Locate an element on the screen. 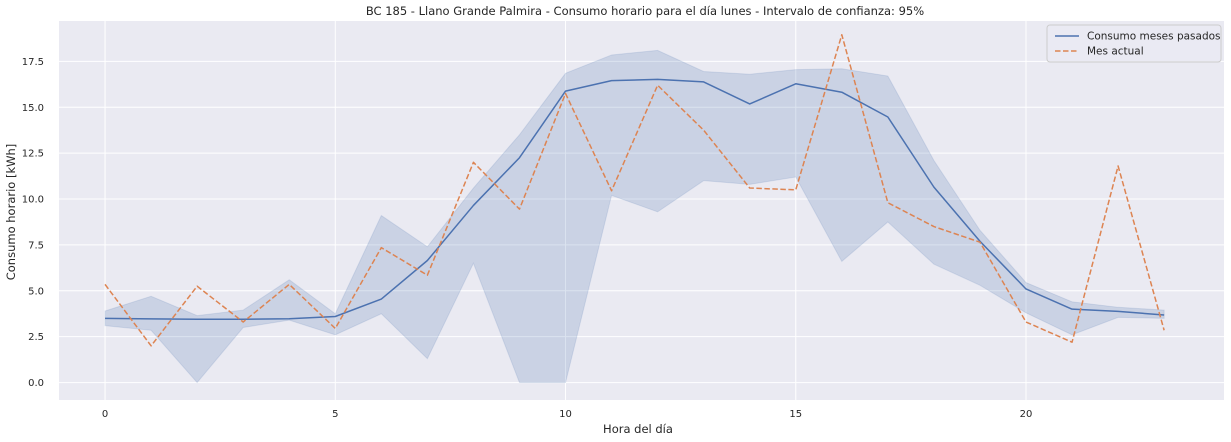 The height and width of the screenshot is (442, 1231). y-tick-label: 2.5 is located at coordinates (36, 337).